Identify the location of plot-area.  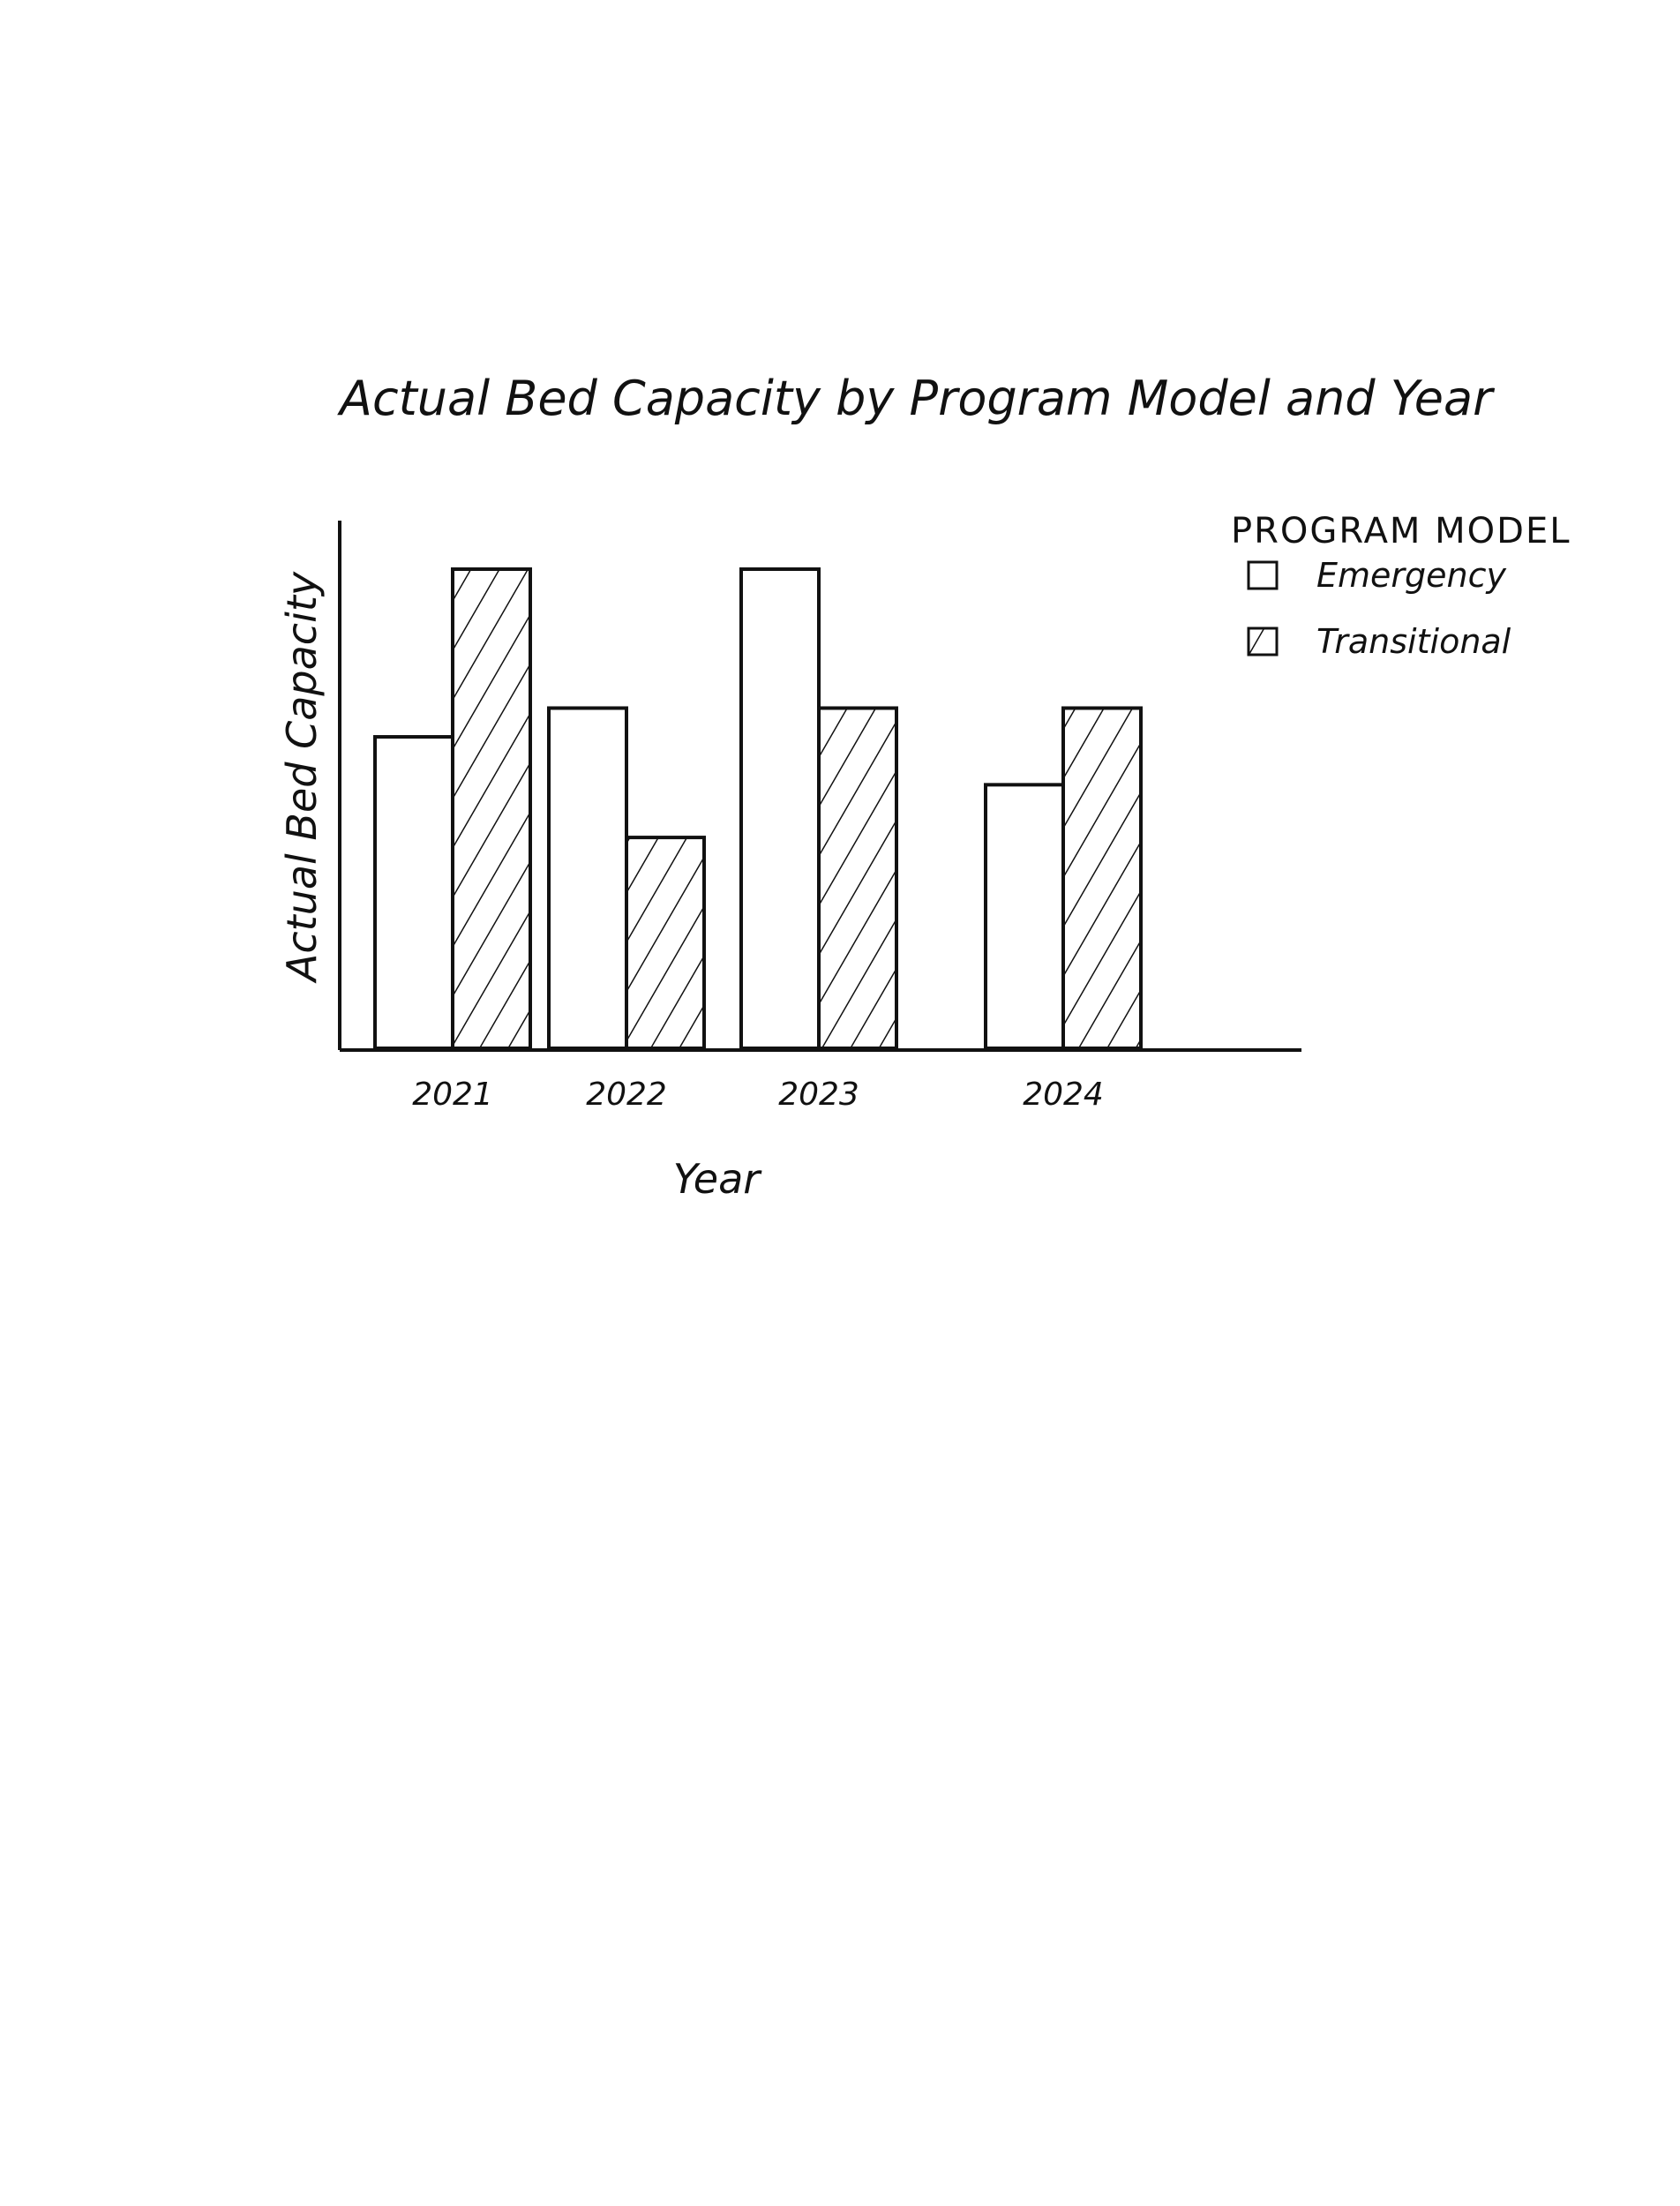
(758, 809).